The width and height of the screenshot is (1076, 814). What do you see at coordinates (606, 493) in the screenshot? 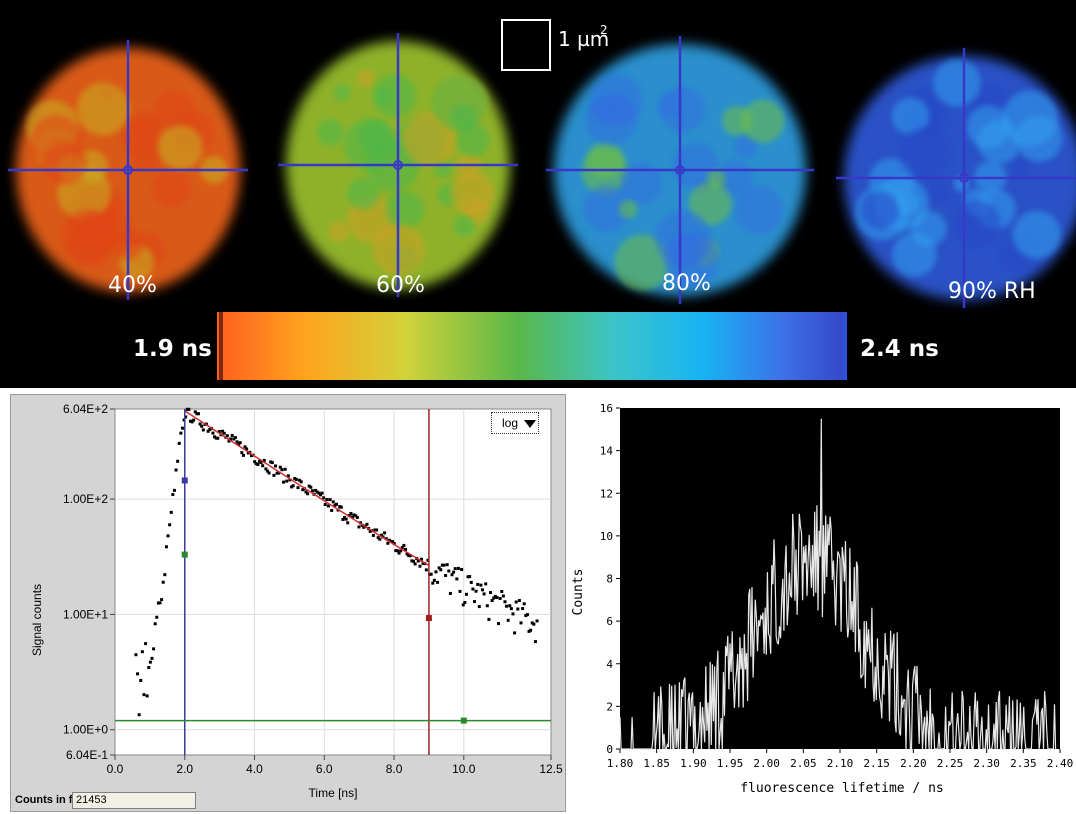
I see `y-tick-label: 12` at bounding box center [606, 493].